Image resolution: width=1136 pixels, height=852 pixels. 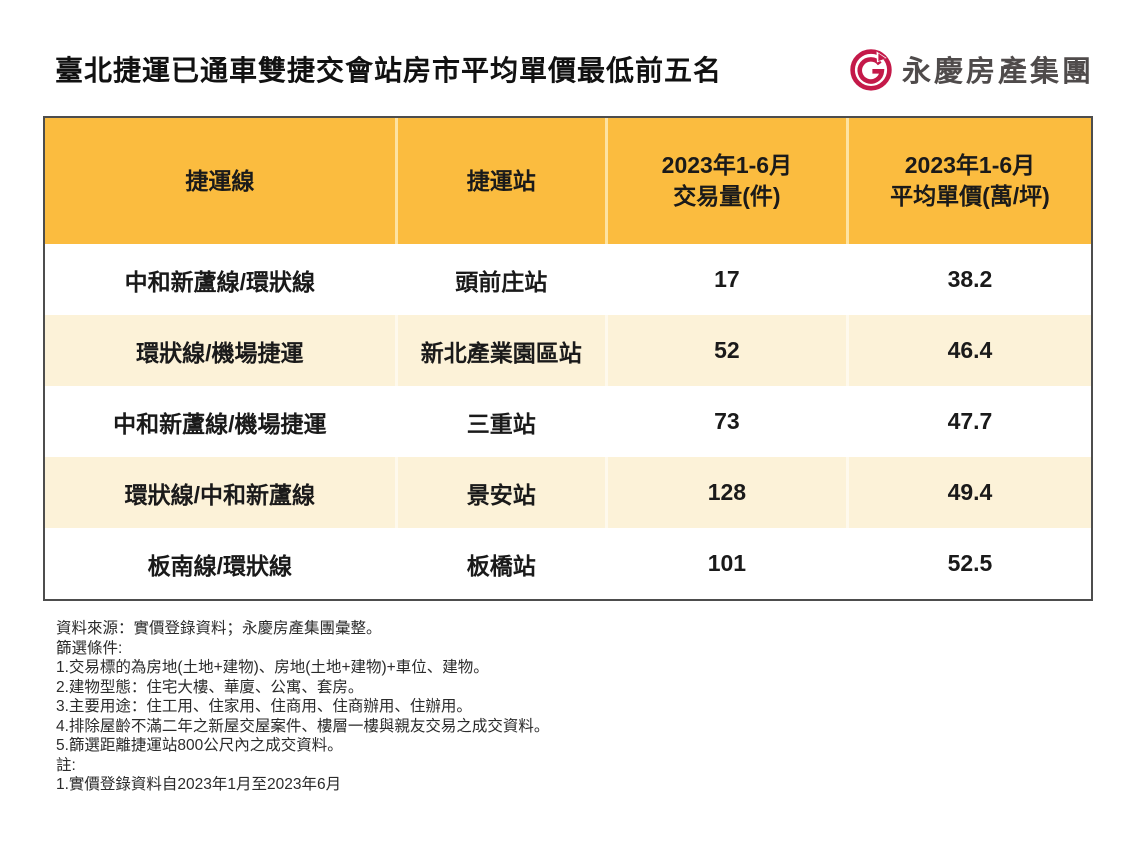 What do you see at coordinates (221, 563) in the screenshot?
I see `line-cell: 板南線/環狀線` at bounding box center [221, 563].